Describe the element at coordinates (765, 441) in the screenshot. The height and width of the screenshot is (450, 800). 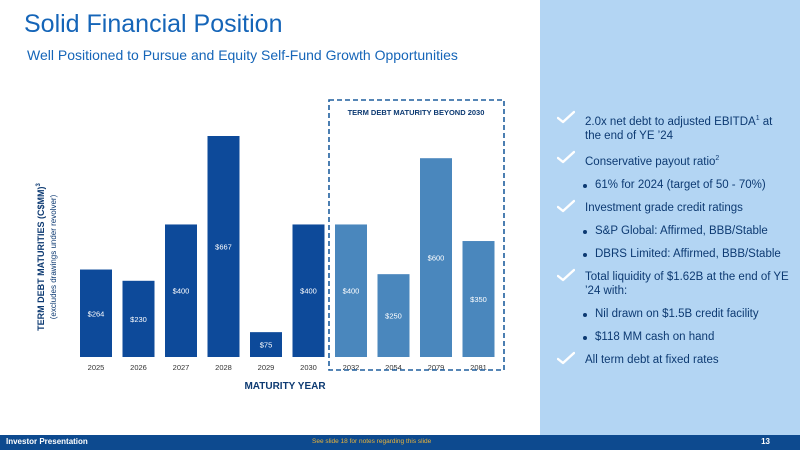
I see `page-number: 13` at that location.